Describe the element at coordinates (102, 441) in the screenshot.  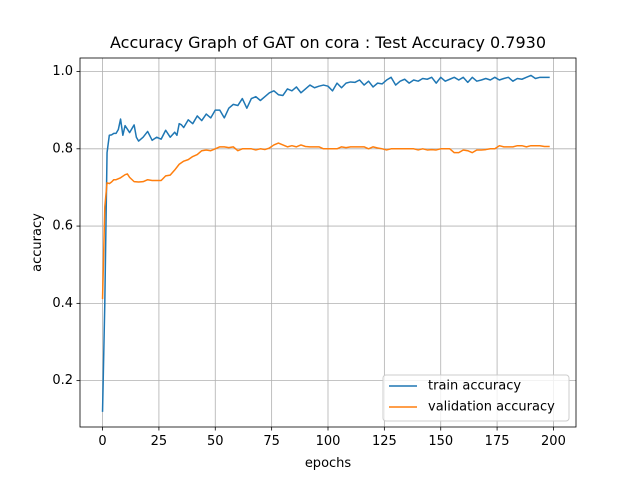
I see `x-tick-label: 0` at that location.